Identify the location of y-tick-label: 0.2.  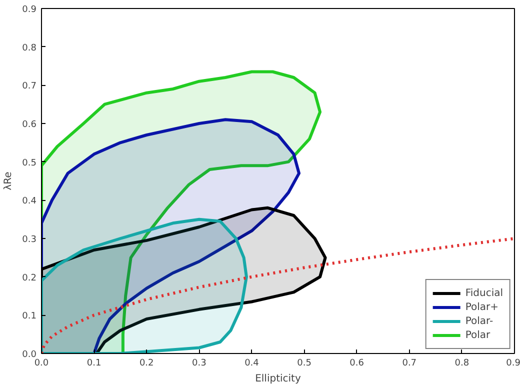
(29, 278).